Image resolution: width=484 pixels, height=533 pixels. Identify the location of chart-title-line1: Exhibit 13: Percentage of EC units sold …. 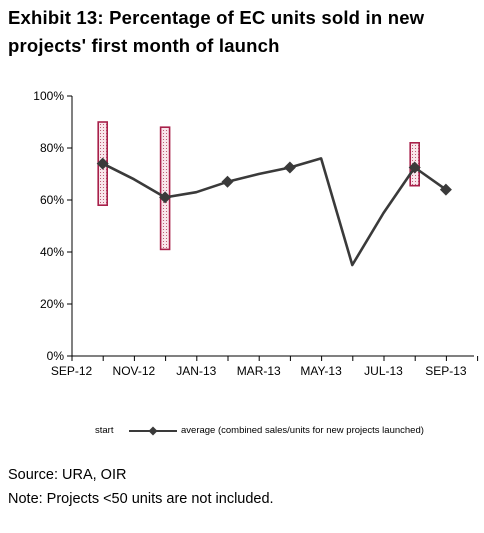
(216, 17).